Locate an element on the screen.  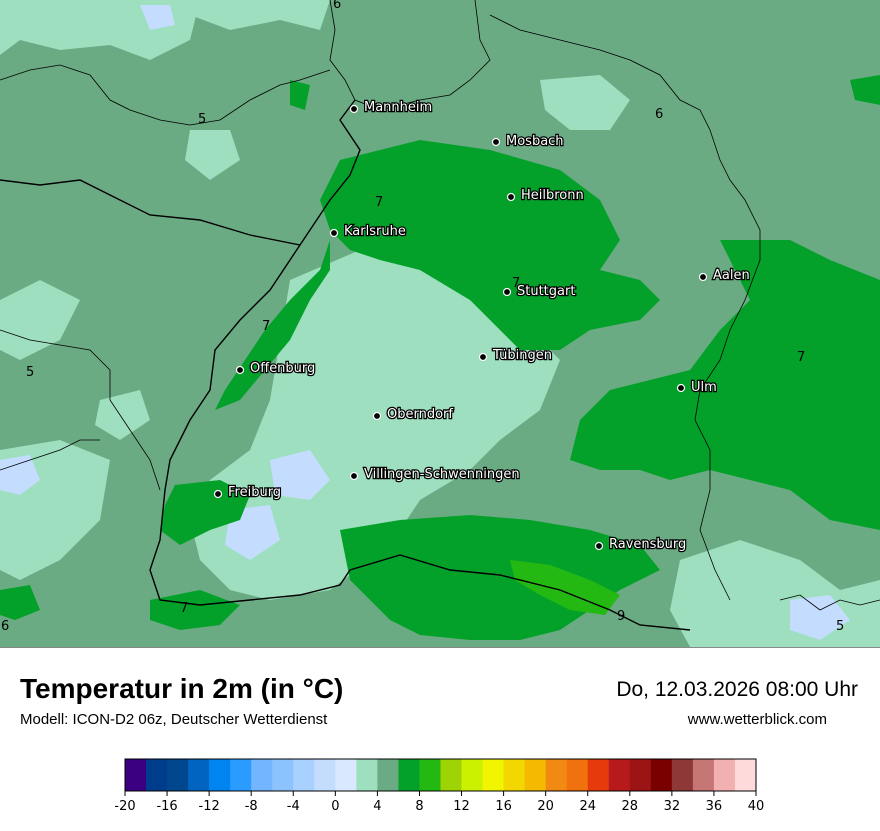
city-label: Ulm is located at coordinates (704, 387).